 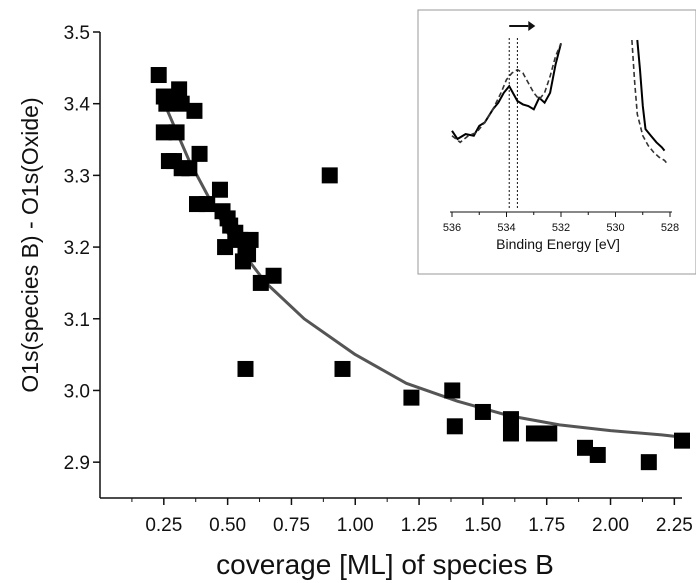 I want to click on x-tick-label: 1.75, so click(x=546, y=525).